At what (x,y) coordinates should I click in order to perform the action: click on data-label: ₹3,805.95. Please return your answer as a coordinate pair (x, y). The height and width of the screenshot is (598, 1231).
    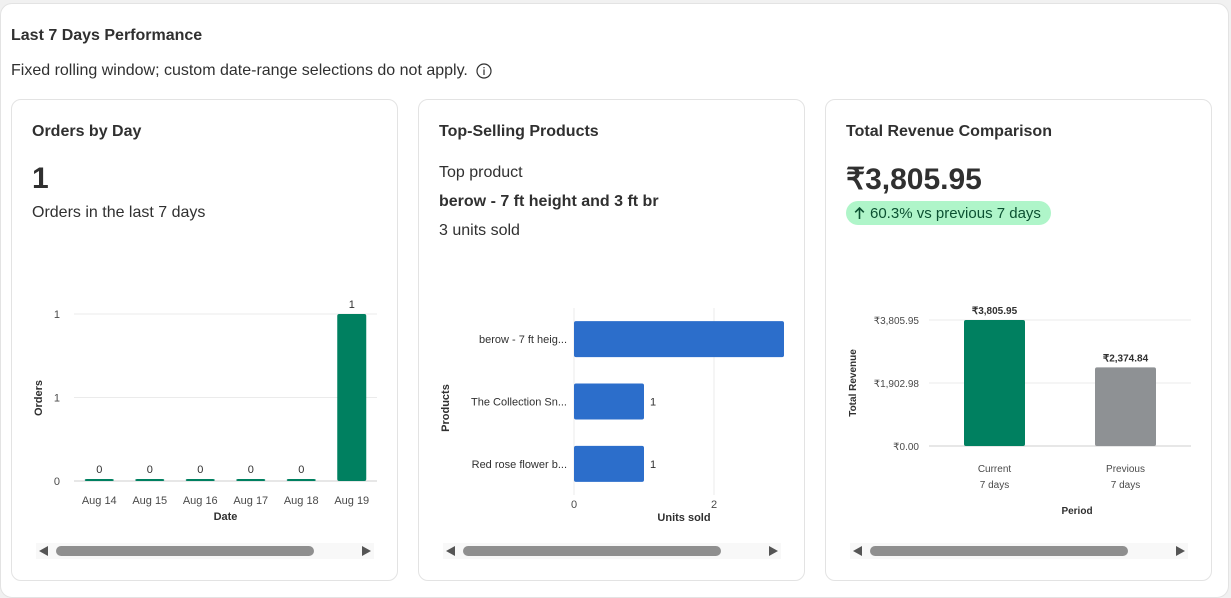
    Looking at the image, I should click on (995, 311).